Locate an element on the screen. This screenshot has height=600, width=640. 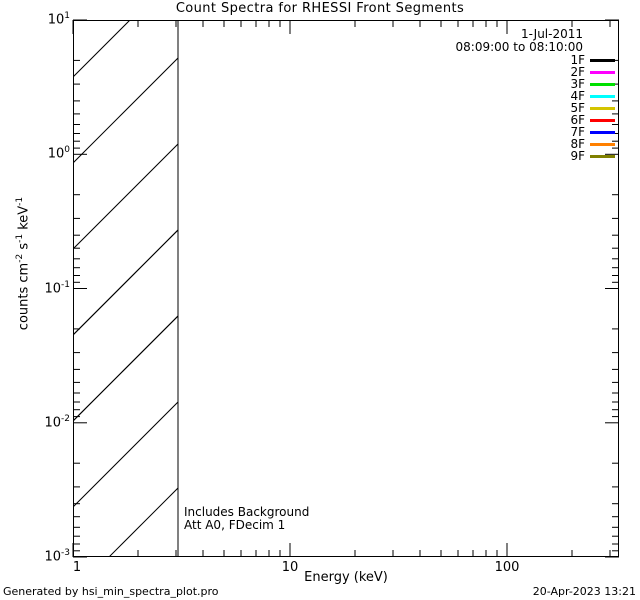
legend-item-label: 1F is located at coordinates (577, 60).